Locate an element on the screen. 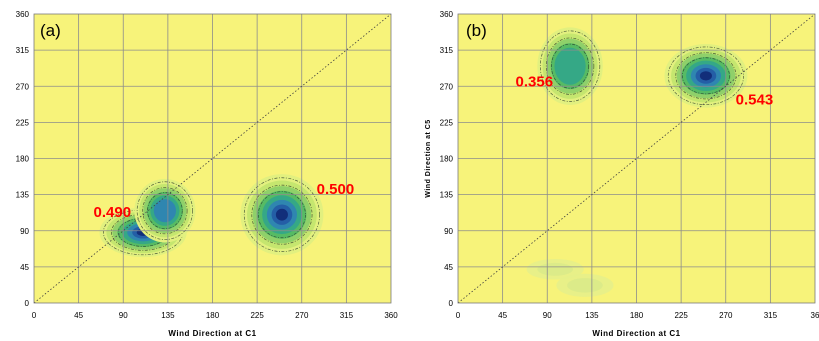 The height and width of the screenshot is (341, 819). x-axis-title-a: Wind Direction at C1 is located at coordinates (212, 333).